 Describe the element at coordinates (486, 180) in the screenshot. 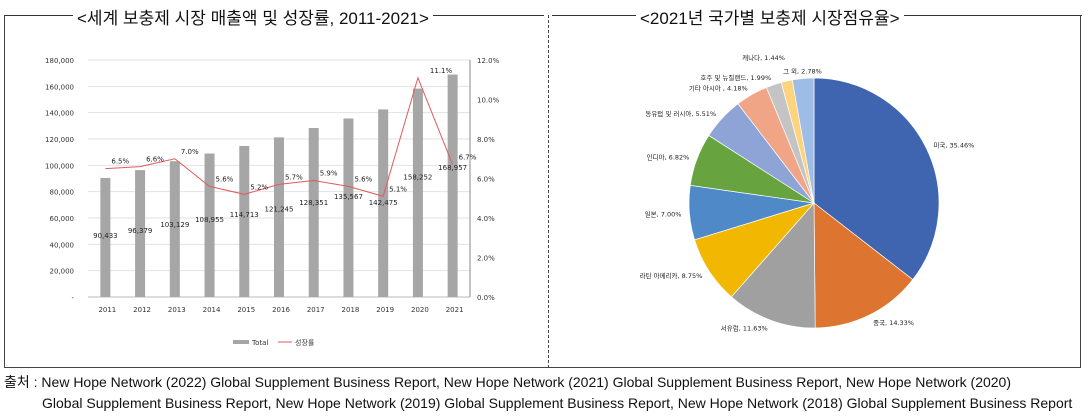

I see `y2-tick-label: 6.0%` at that location.